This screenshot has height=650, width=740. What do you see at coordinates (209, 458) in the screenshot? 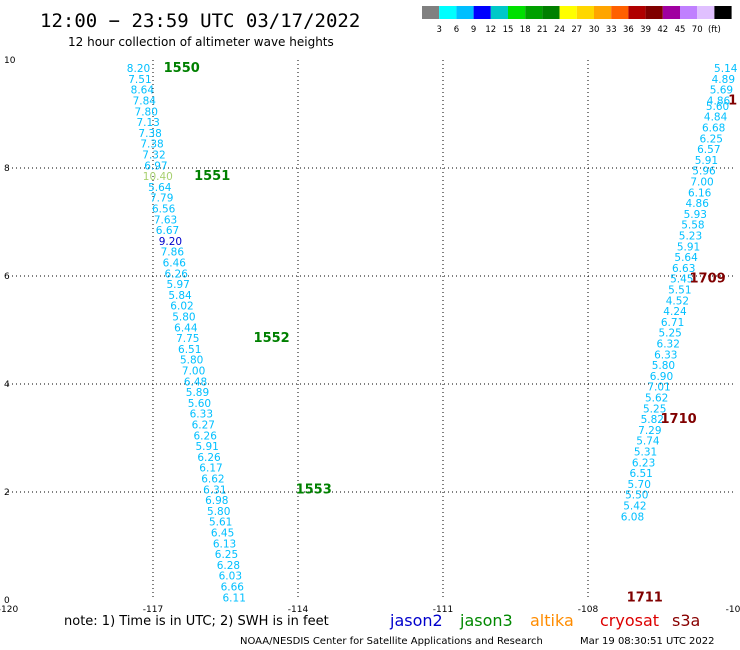
I see `swh-point: 6.26` at bounding box center [209, 458].